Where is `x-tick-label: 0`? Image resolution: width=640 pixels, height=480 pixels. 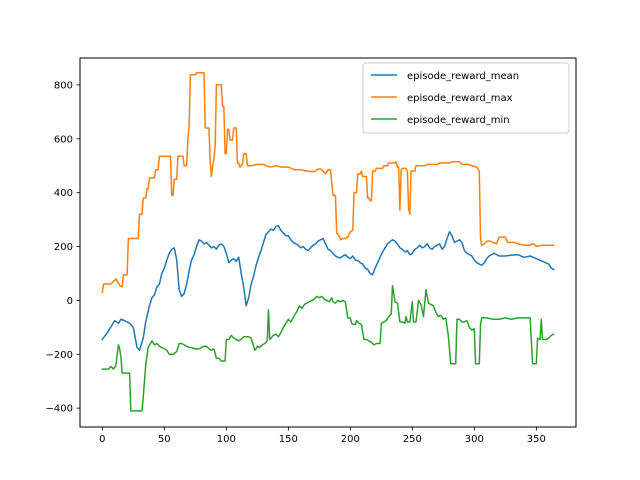
x-tick-label: 0 is located at coordinates (102, 439).